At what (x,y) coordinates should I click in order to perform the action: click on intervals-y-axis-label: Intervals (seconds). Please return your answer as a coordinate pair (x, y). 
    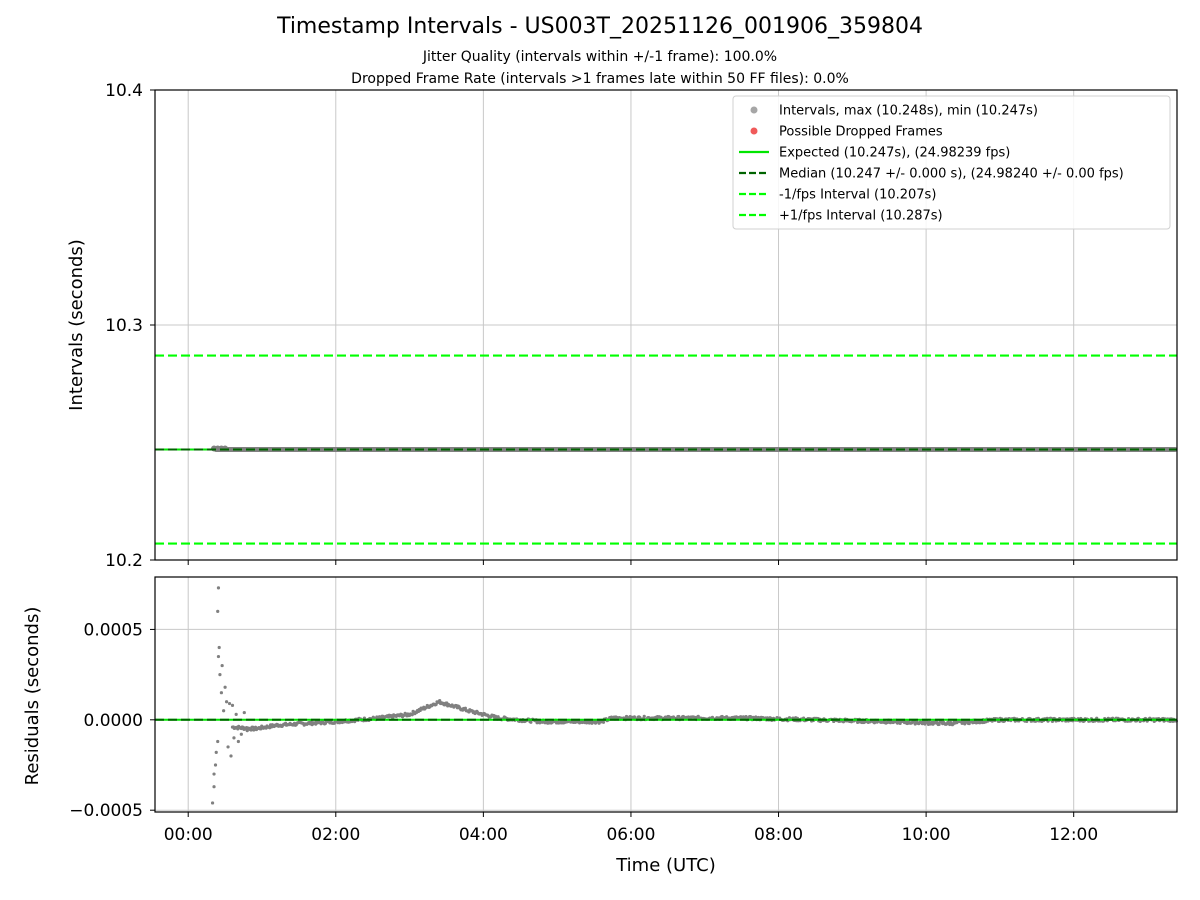
    Looking at the image, I should click on (76, 325).